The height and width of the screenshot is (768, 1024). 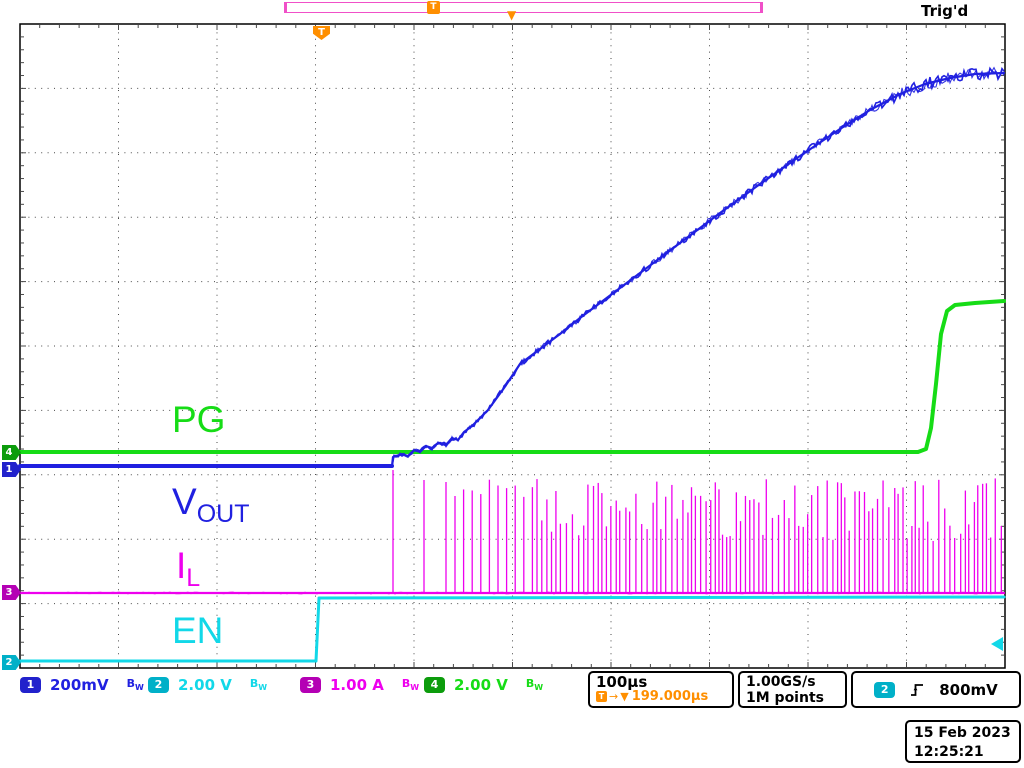 I want to click on ch3-bandwidth-limit-icon: BW, so click(x=410, y=684).